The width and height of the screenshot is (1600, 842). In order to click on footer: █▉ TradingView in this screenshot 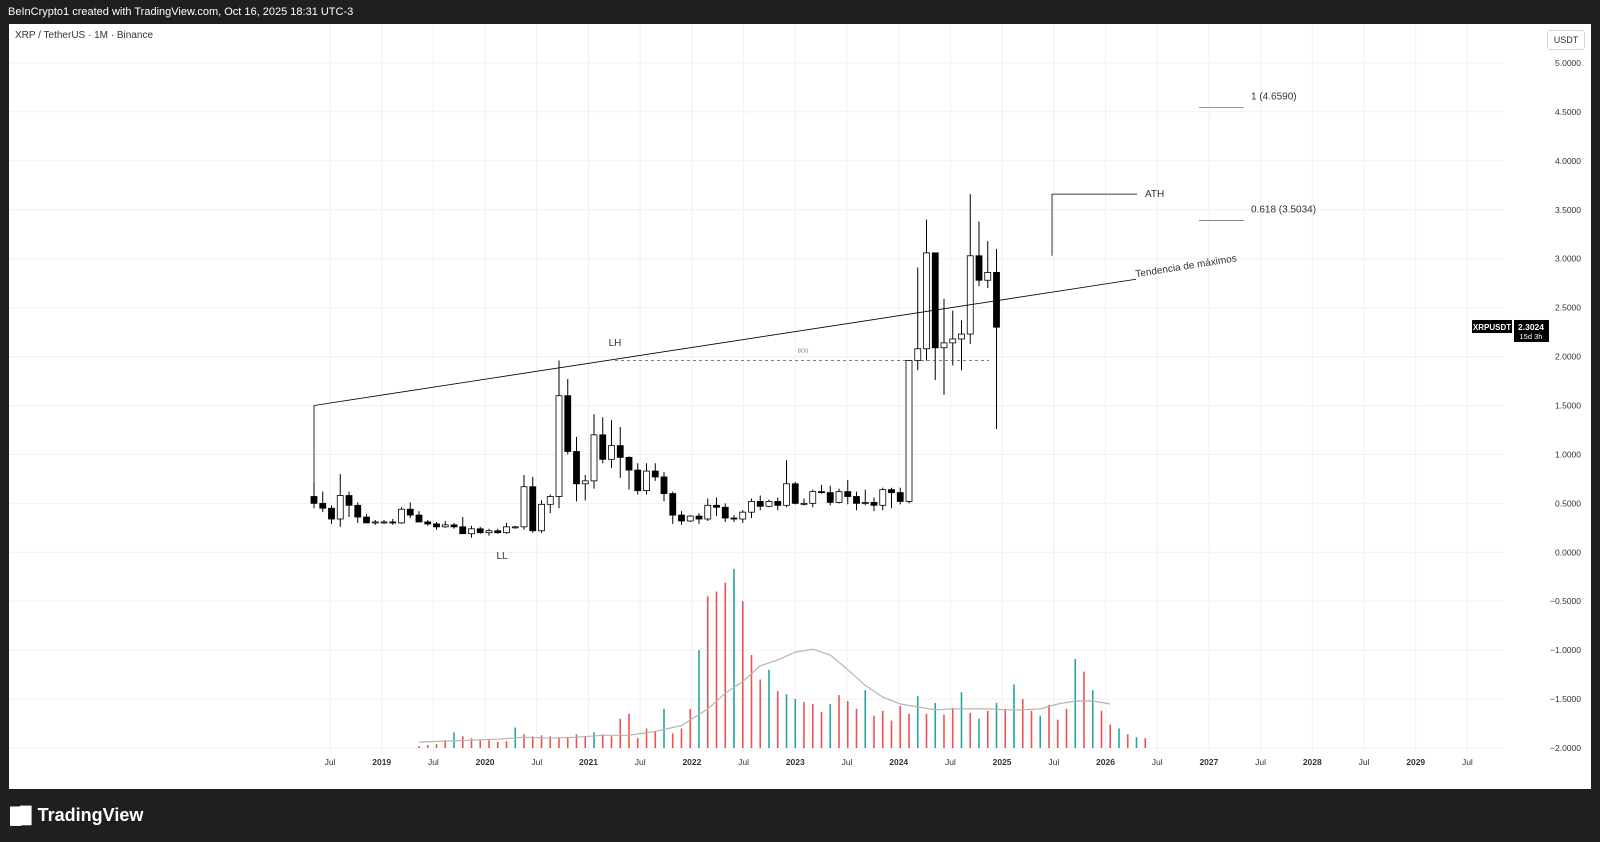, I will do `click(800, 815)`.